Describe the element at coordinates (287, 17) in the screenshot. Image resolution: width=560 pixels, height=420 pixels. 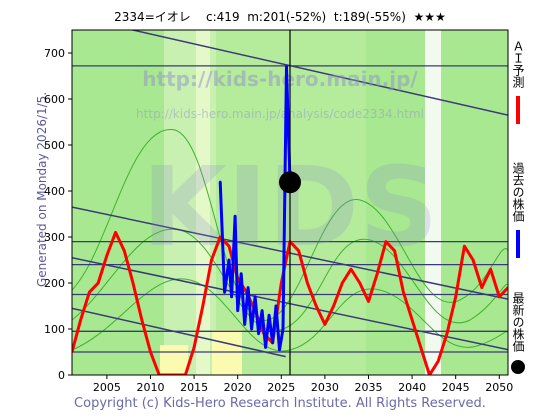
I see `max-value: m:201(-52%)` at that location.